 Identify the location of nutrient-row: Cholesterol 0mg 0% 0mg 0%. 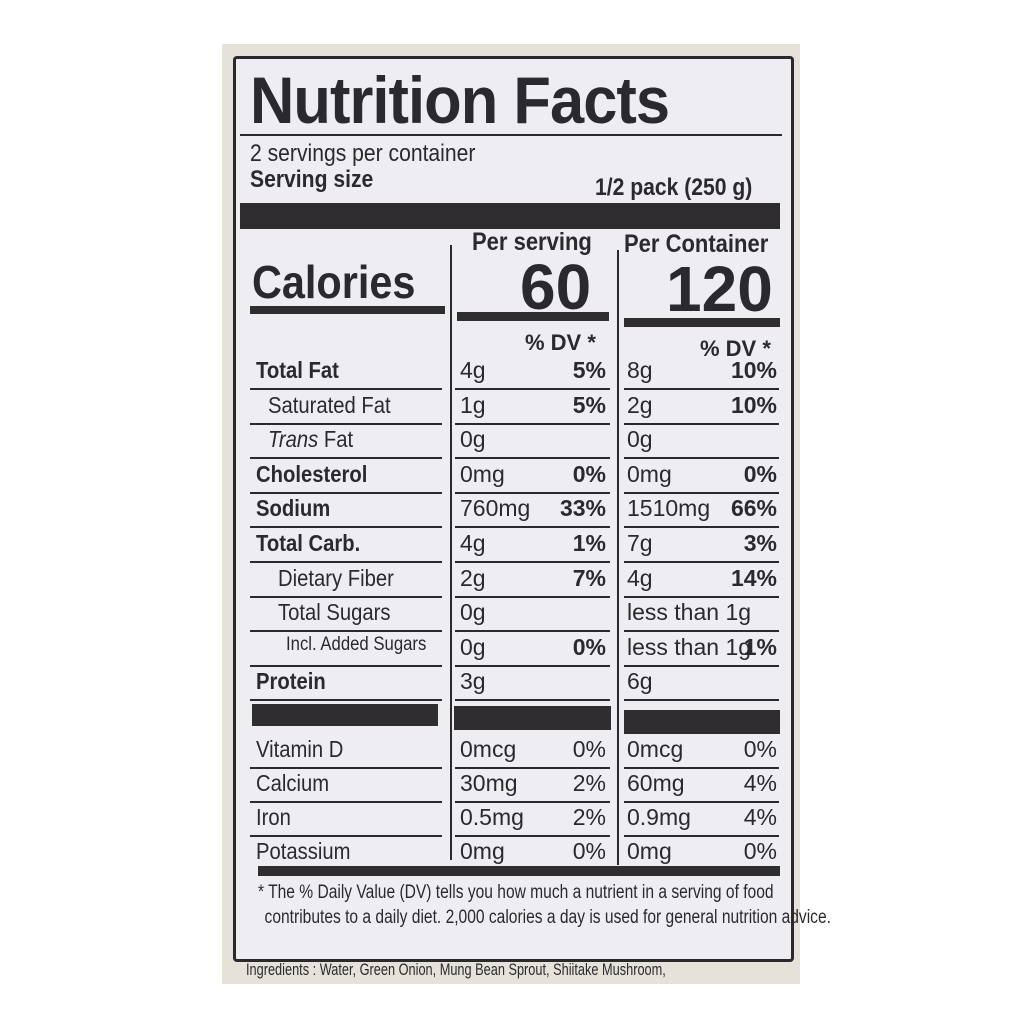
(512, 475).